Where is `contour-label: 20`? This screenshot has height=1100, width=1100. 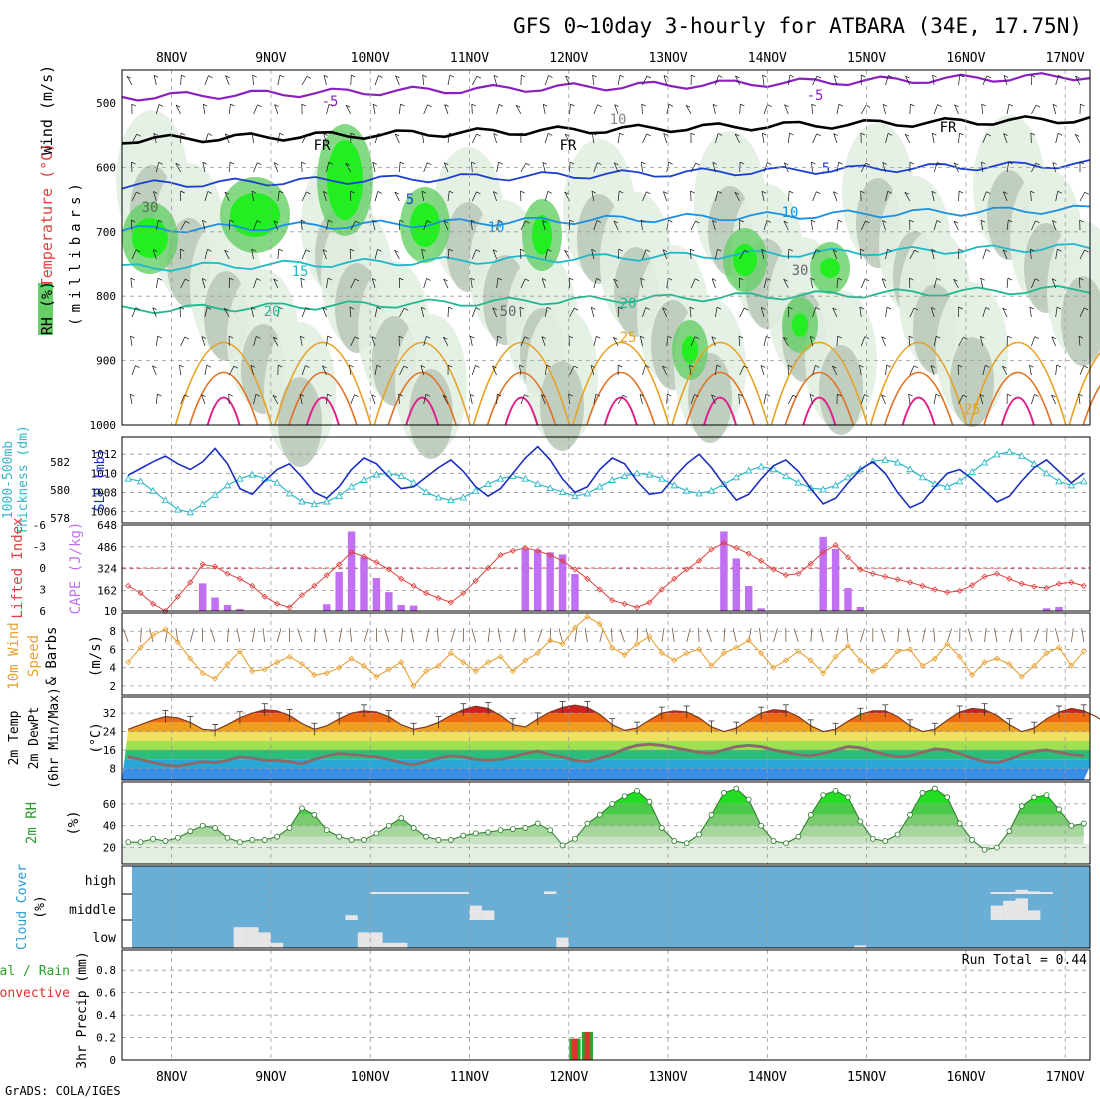 contour-label: 20 is located at coordinates (272, 312).